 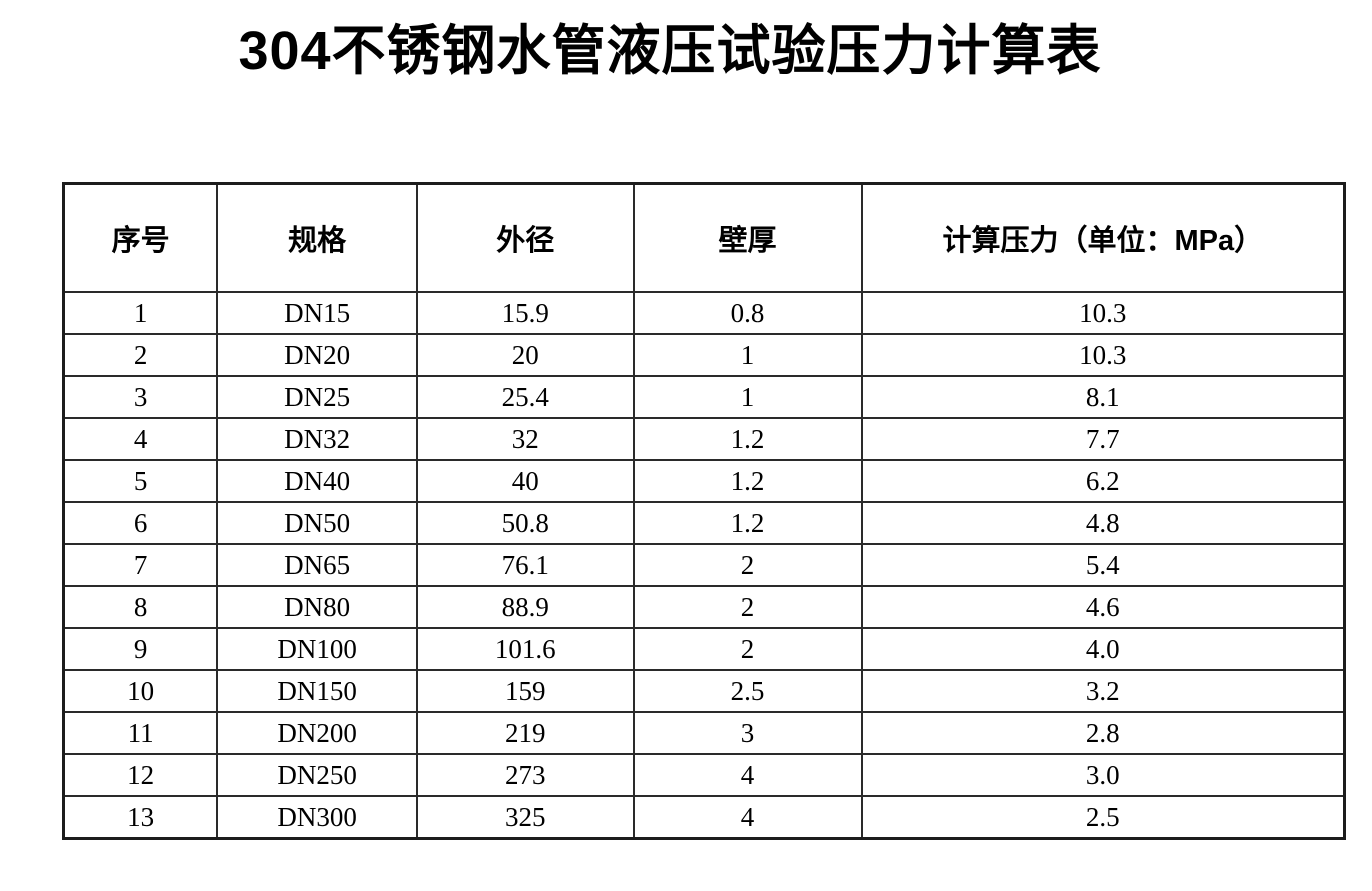 I want to click on table-cell: 20, so click(x=525, y=355).